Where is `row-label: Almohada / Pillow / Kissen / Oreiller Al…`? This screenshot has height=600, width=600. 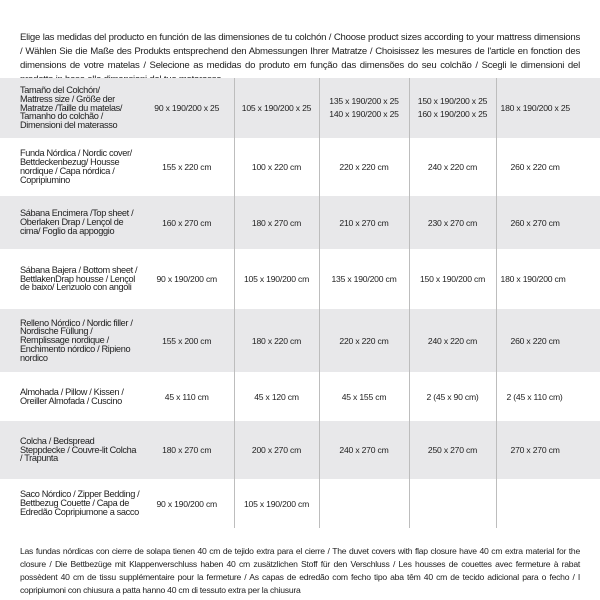
row-label: Almohada / Pillow / Kissen / Oreiller Al… is located at coordinates (72, 396).